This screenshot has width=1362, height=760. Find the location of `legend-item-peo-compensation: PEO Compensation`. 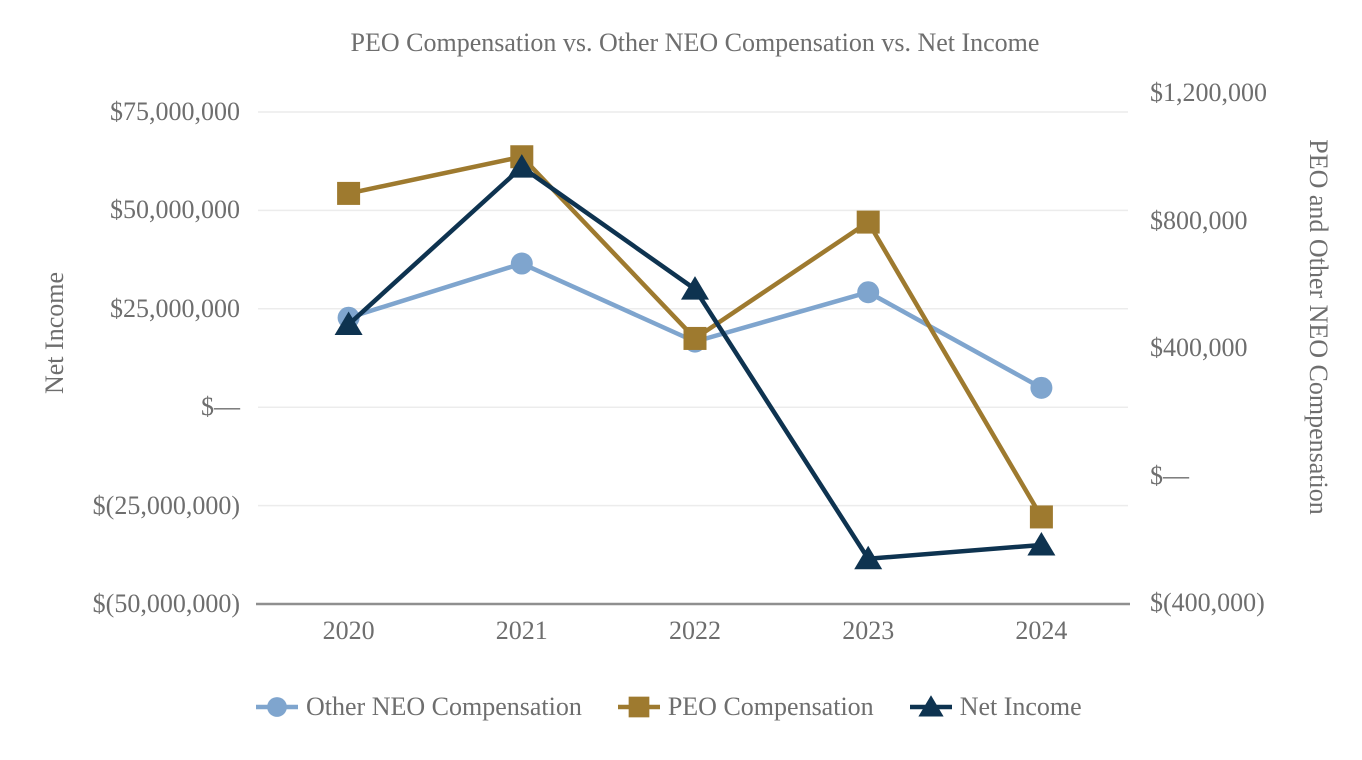

legend-item-peo-compensation: PEO Compensation is located at coordinates (745, 707).